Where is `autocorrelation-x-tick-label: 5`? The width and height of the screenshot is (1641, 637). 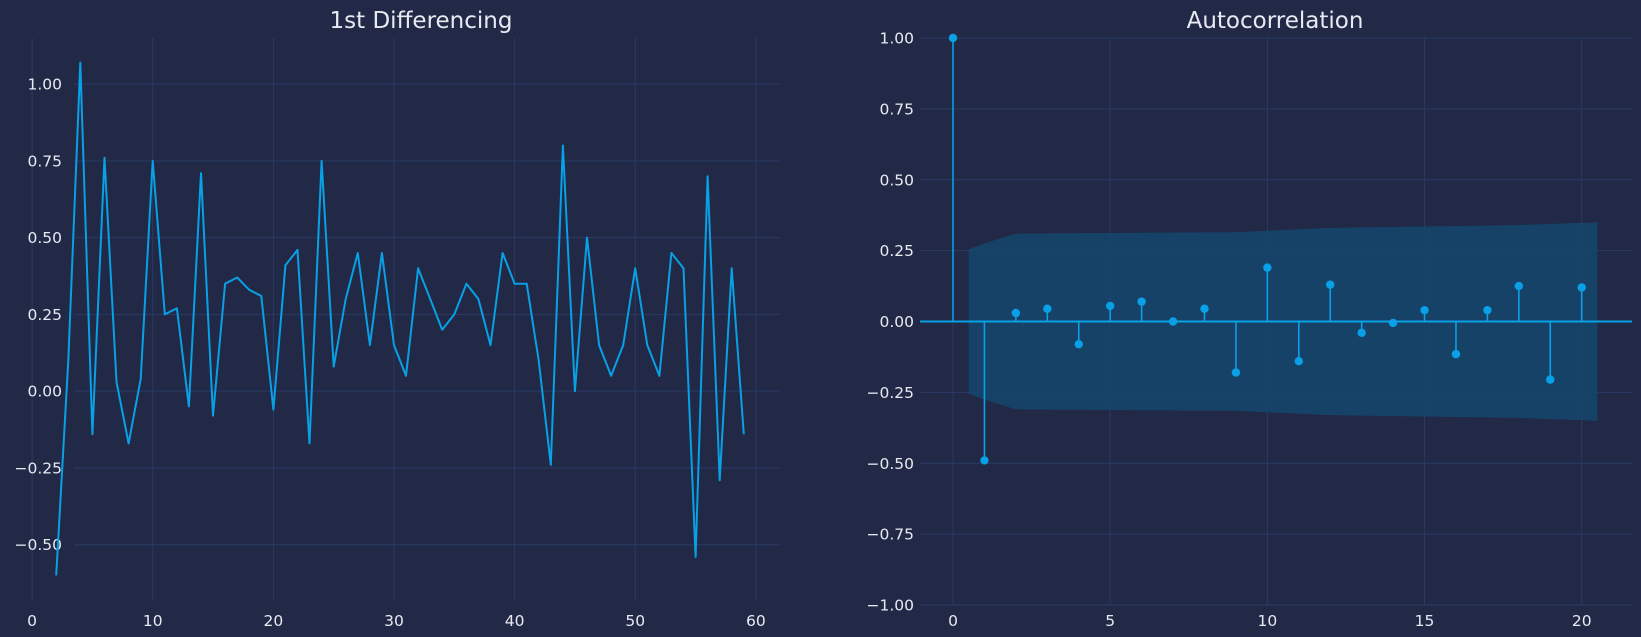
autocorrelation-x-tick-label: 5 is located at coordinates (1110, 621).